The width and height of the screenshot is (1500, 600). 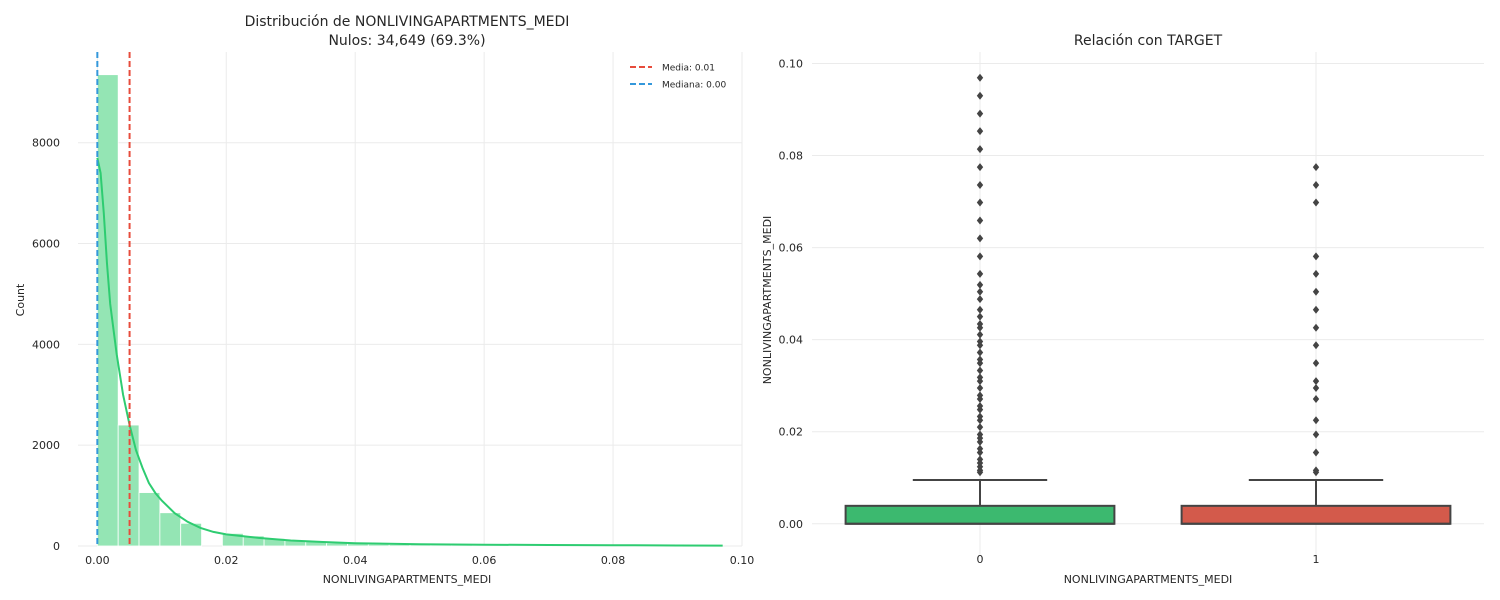 I want to click on histogram-title-line-2: Nulos: 34,649 (69.3%), so click(x=406, y=41).